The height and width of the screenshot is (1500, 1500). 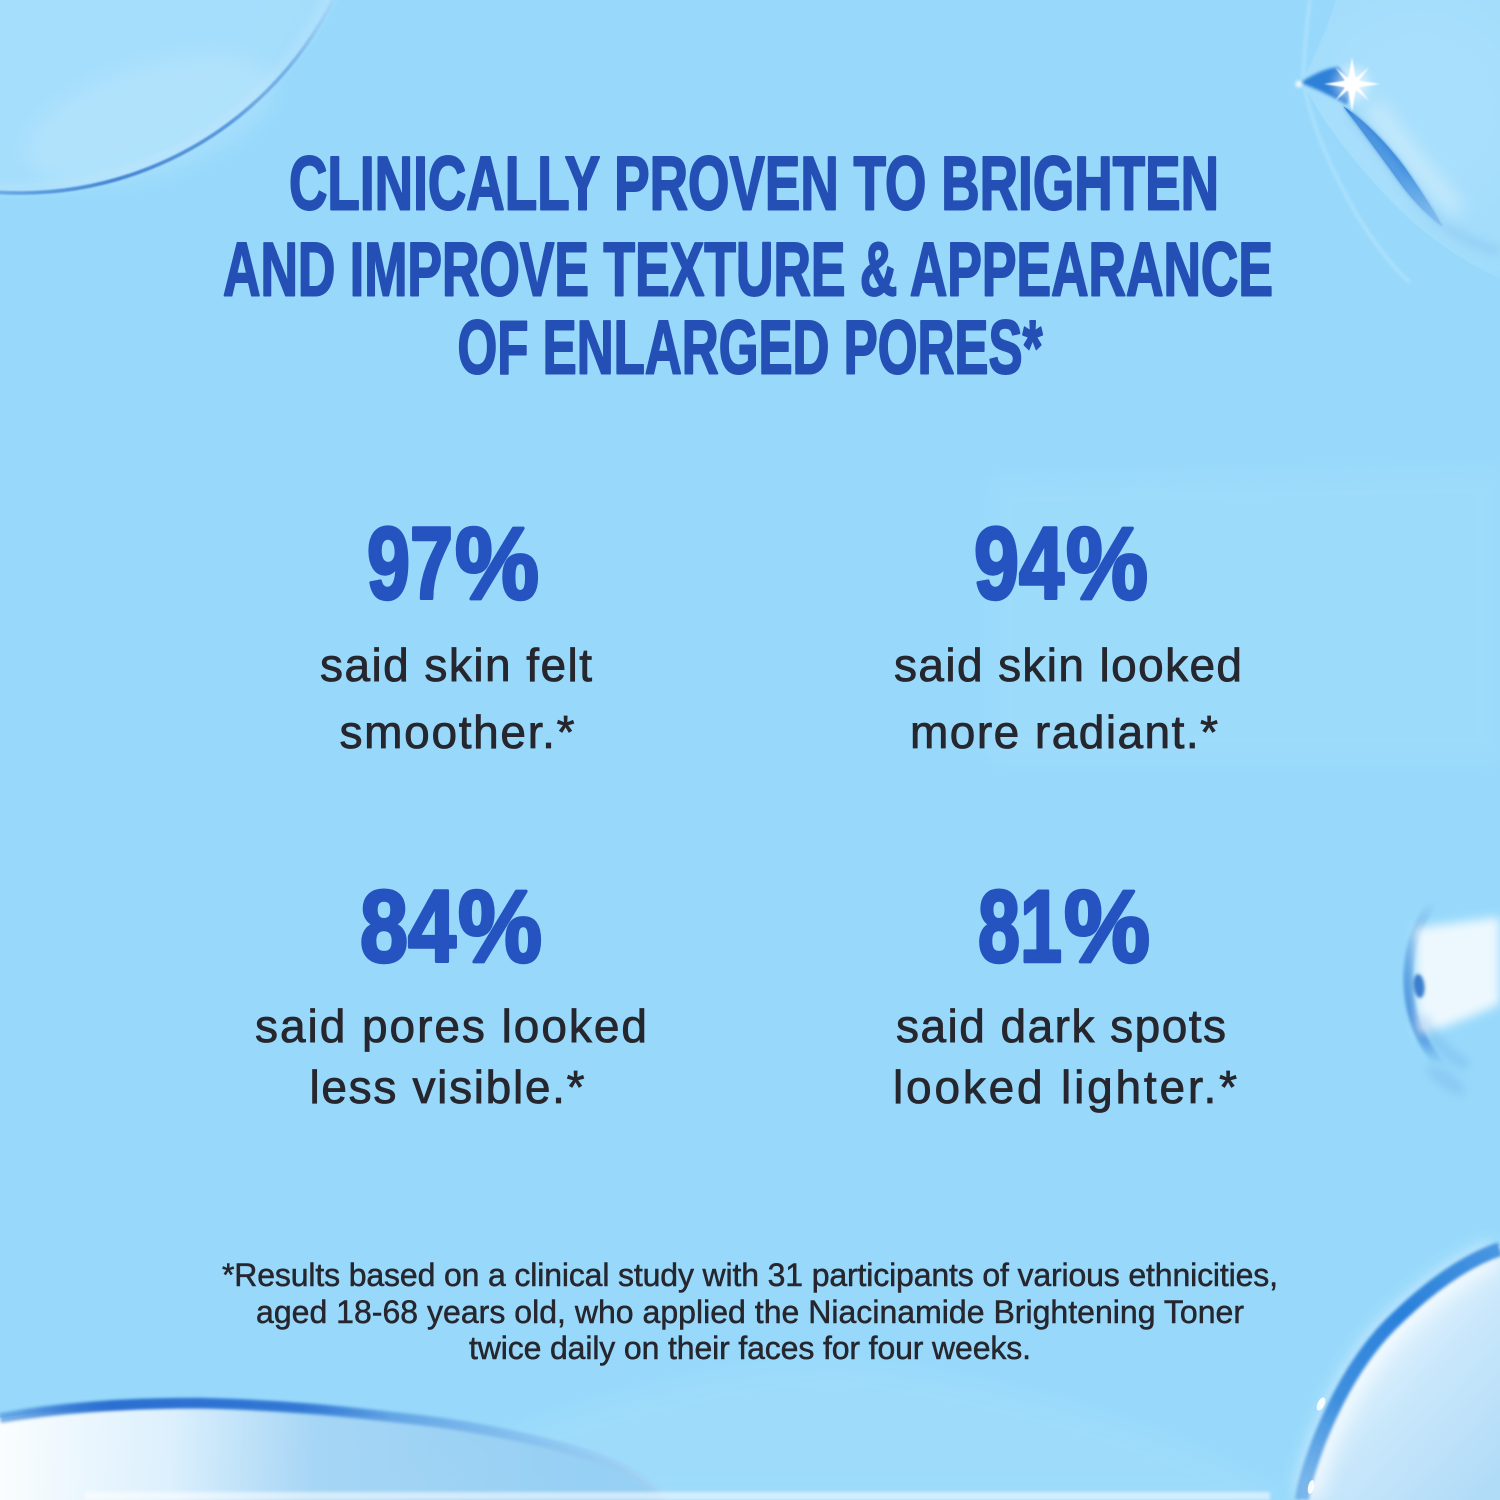 What do you see at coordinates (1020, 927) in the screenshot?
I see `svg-text: 81` at bounding box center [1020, 927].